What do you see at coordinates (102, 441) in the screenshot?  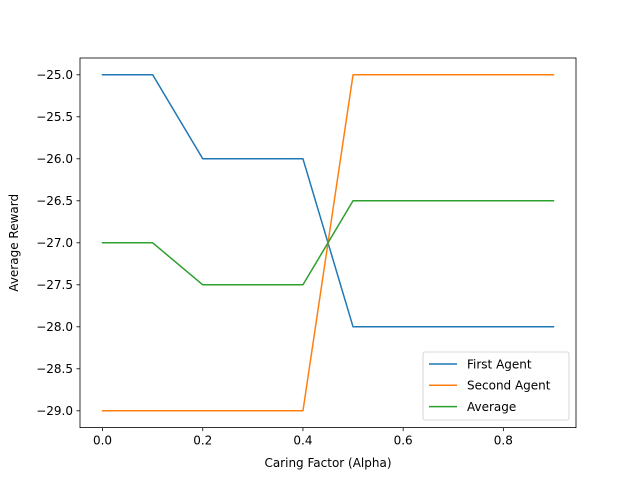 I see `x-tick-label: 0.0` at bounding box center [102, 441].